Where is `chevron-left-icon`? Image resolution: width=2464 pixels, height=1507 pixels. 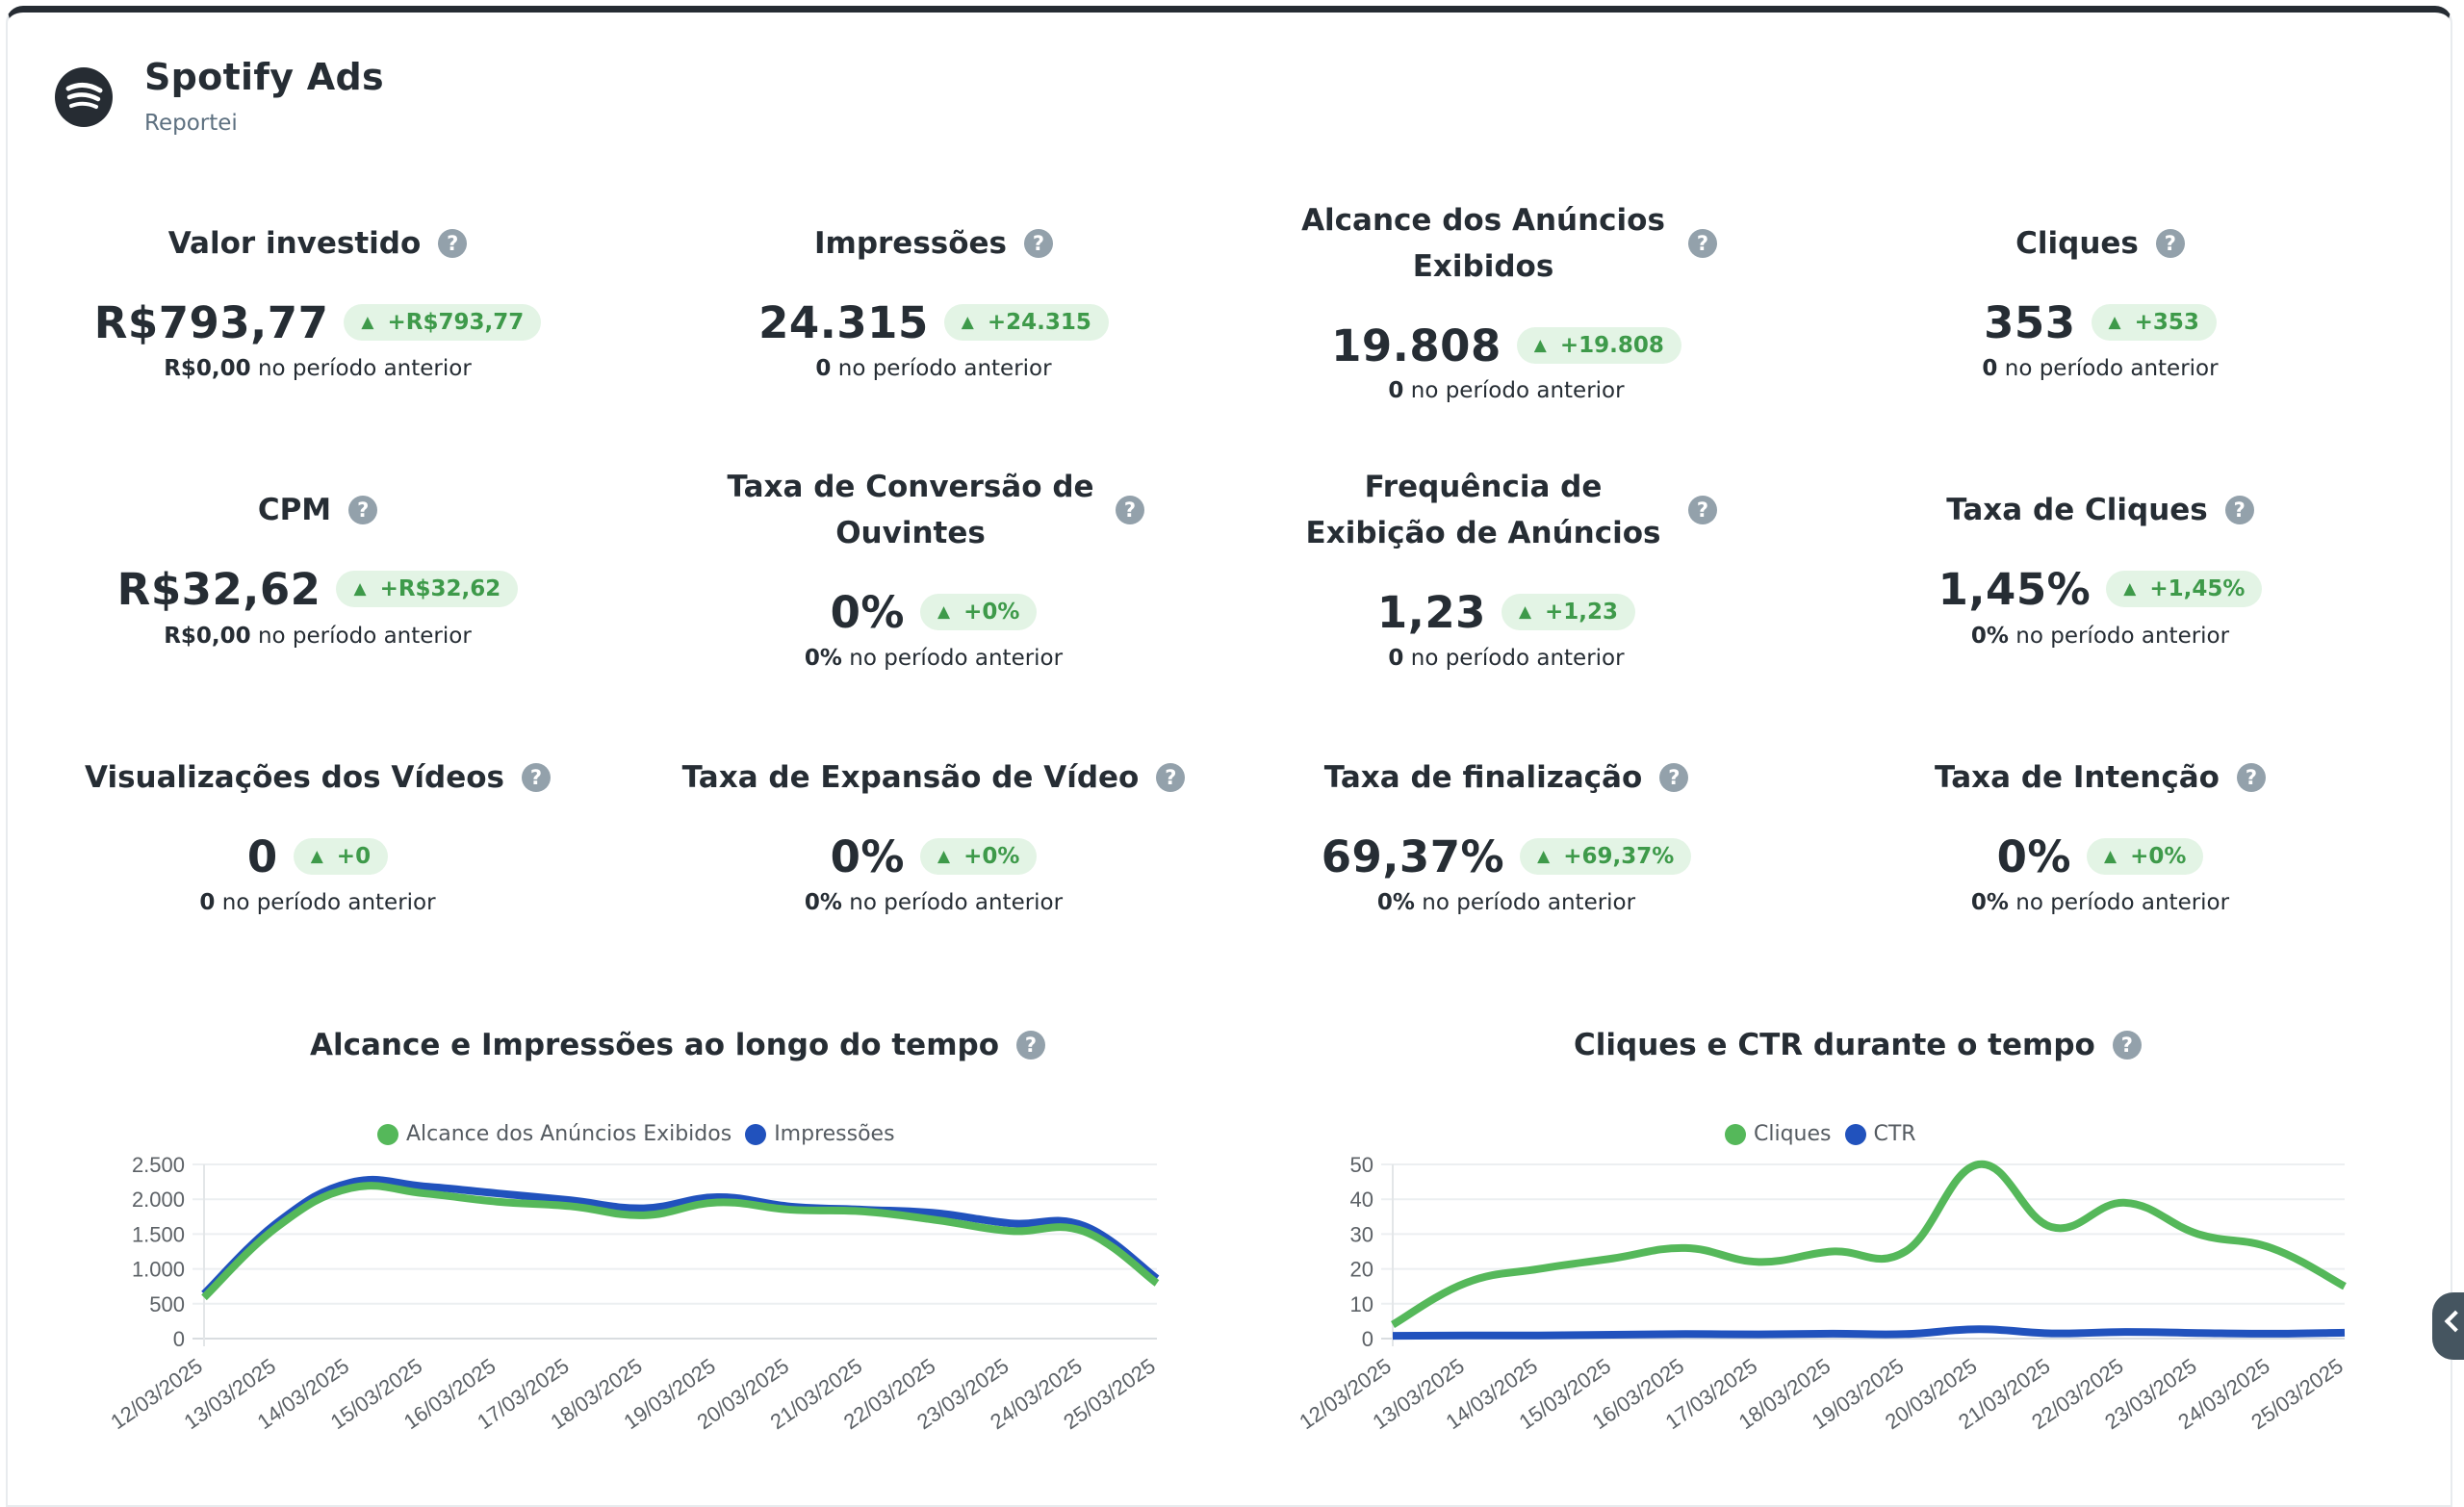 chevron-left-icon is located at coordinates (2454, 1322).